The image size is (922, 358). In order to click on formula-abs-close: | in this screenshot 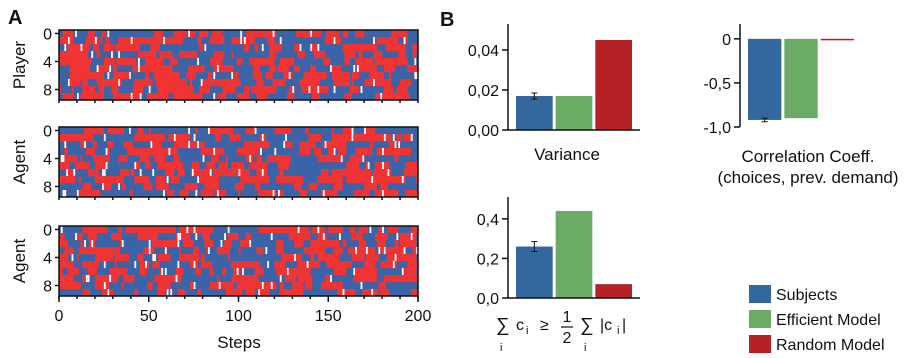, I will do `click(624, 325)`.